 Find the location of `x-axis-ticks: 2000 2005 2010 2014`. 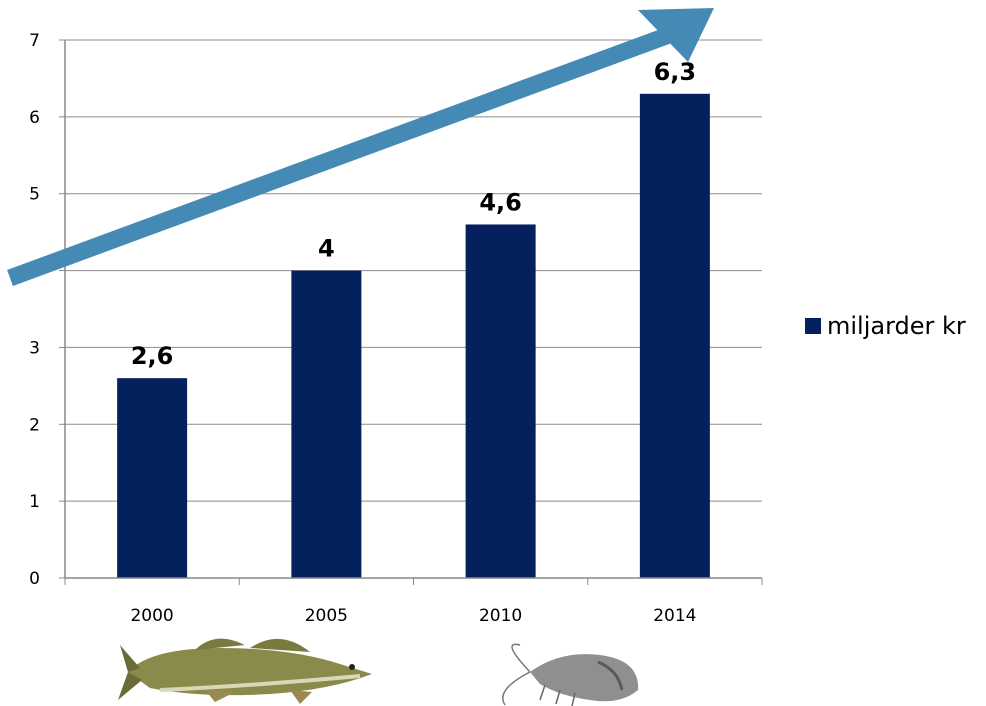

x-axis-ticks: 2000 2005 2010 2014 is located at coordinates (413, 602).